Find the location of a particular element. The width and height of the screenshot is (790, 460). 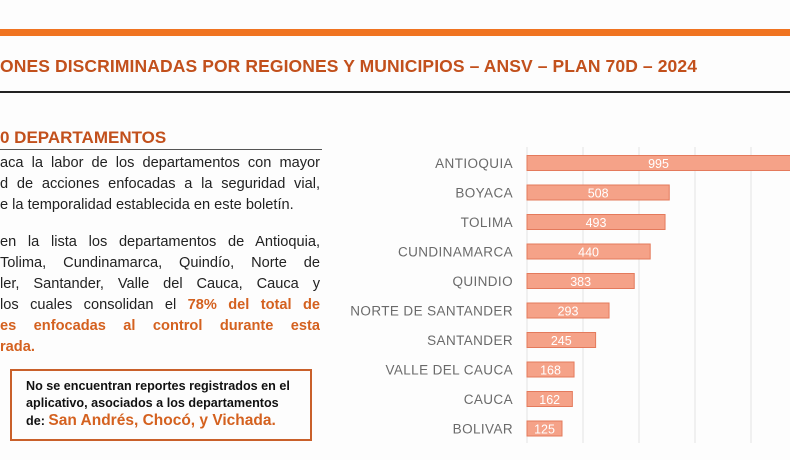

category-label: BOLIVAR is located at coordinates (483, 429).